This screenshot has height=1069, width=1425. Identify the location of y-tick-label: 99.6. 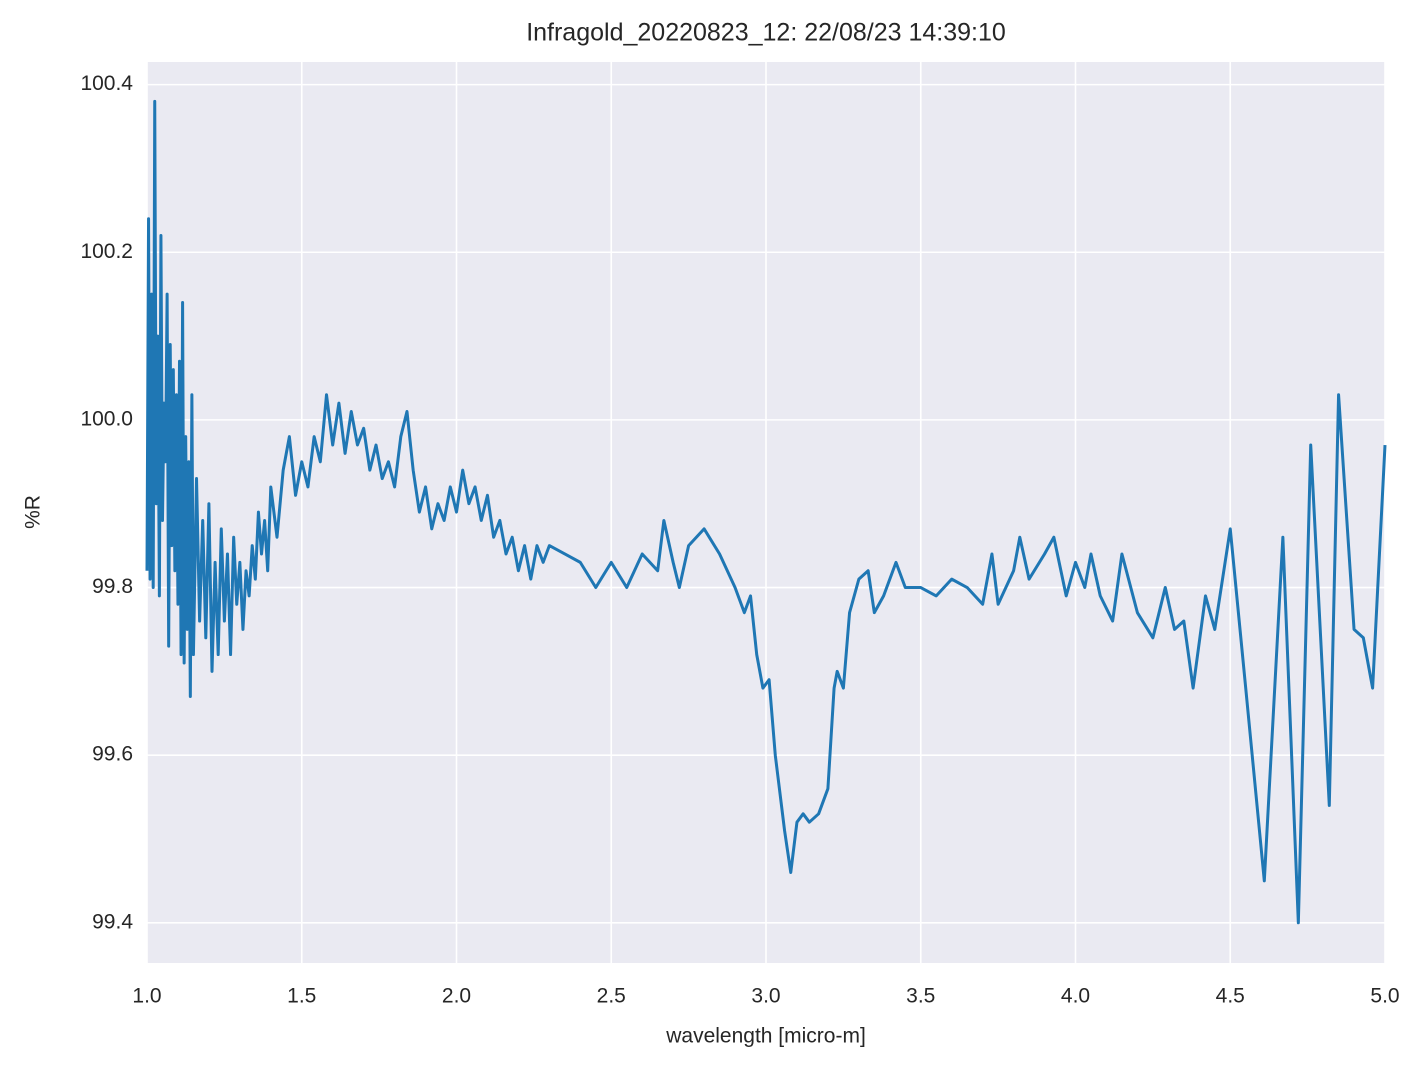
(112, 754).